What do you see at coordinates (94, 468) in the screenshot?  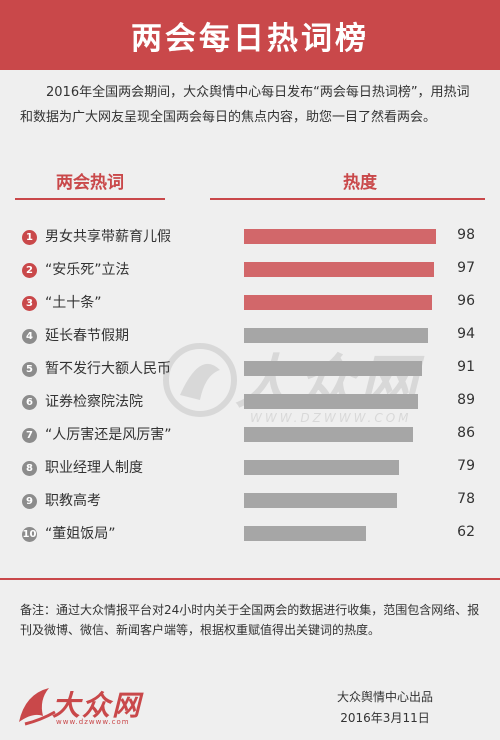 I see `hot-term-label: 职业经理人制度` at bounding box center [94, 468].